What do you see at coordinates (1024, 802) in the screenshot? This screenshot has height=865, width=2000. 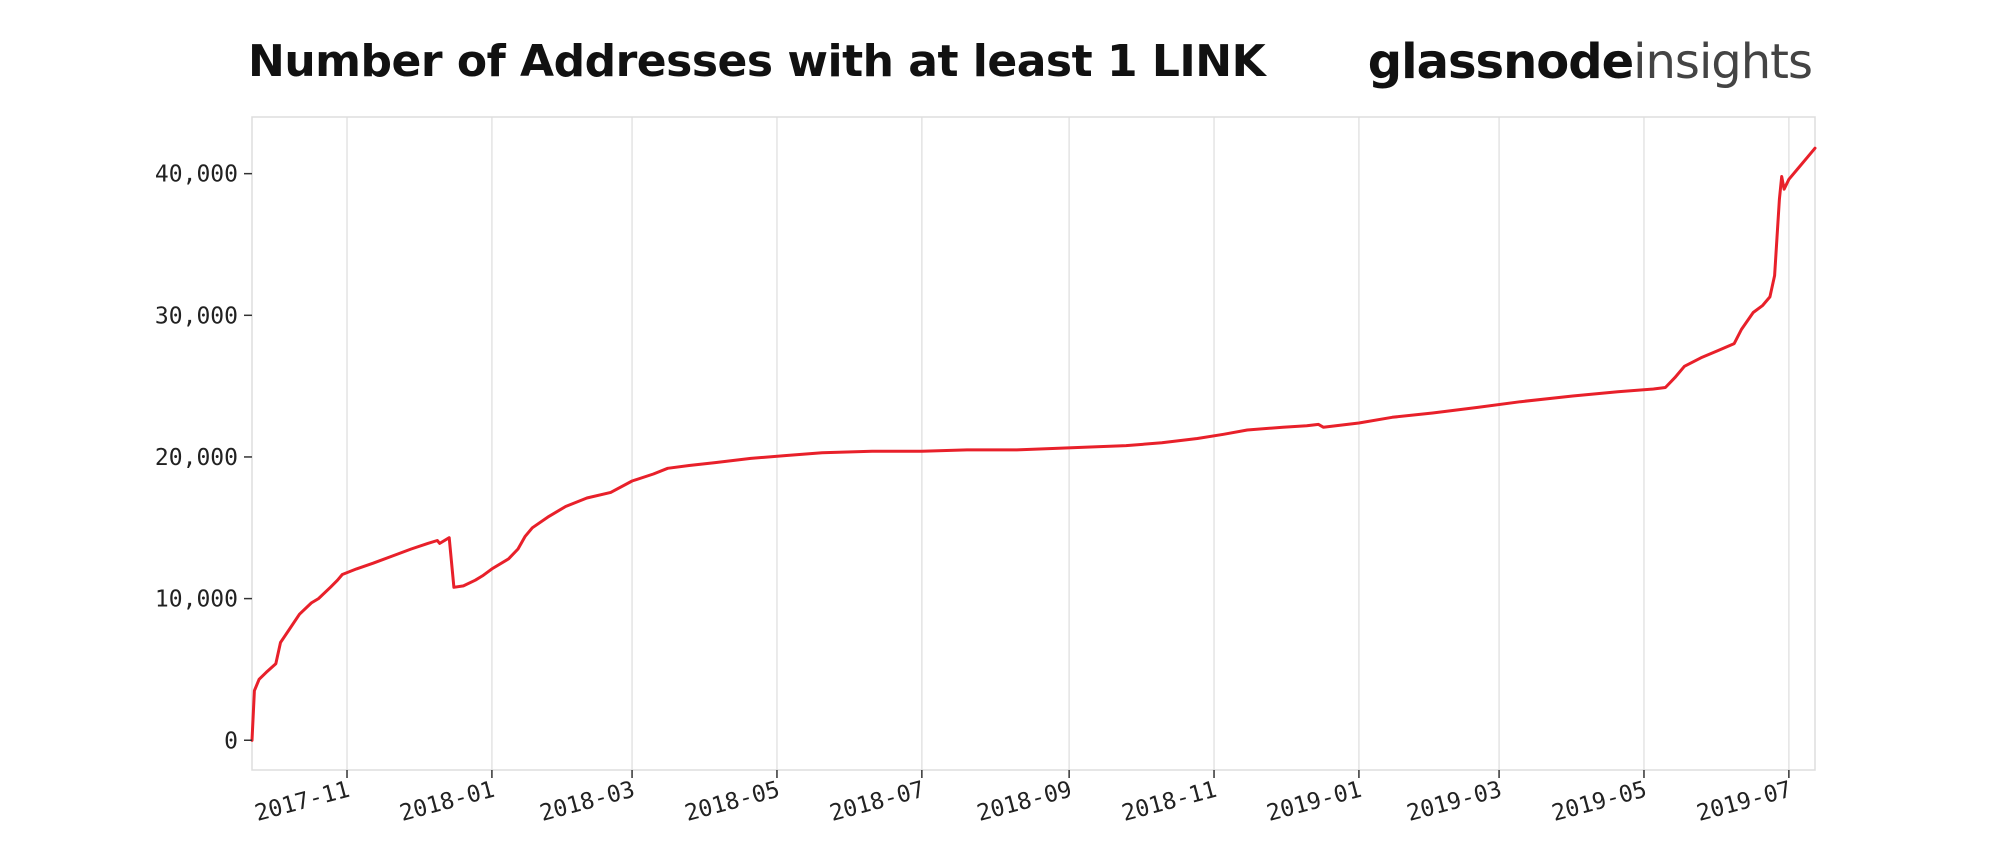 I see `x-tick-label: 2018-09` at bounding box center [1024, 802].